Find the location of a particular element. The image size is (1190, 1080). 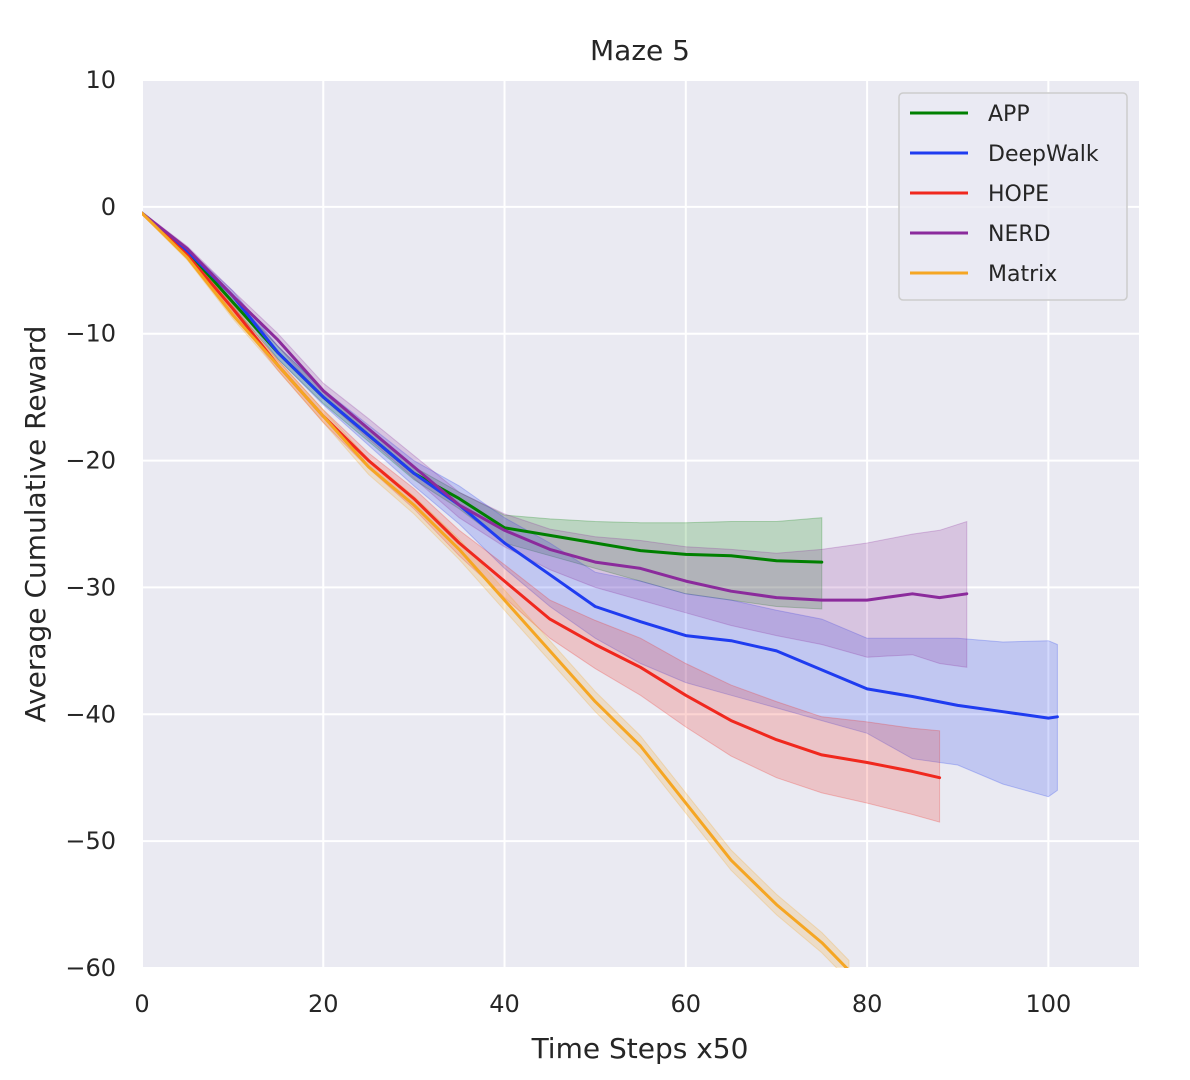

legend-label-app: APP is located at coordinates (1009, 114).